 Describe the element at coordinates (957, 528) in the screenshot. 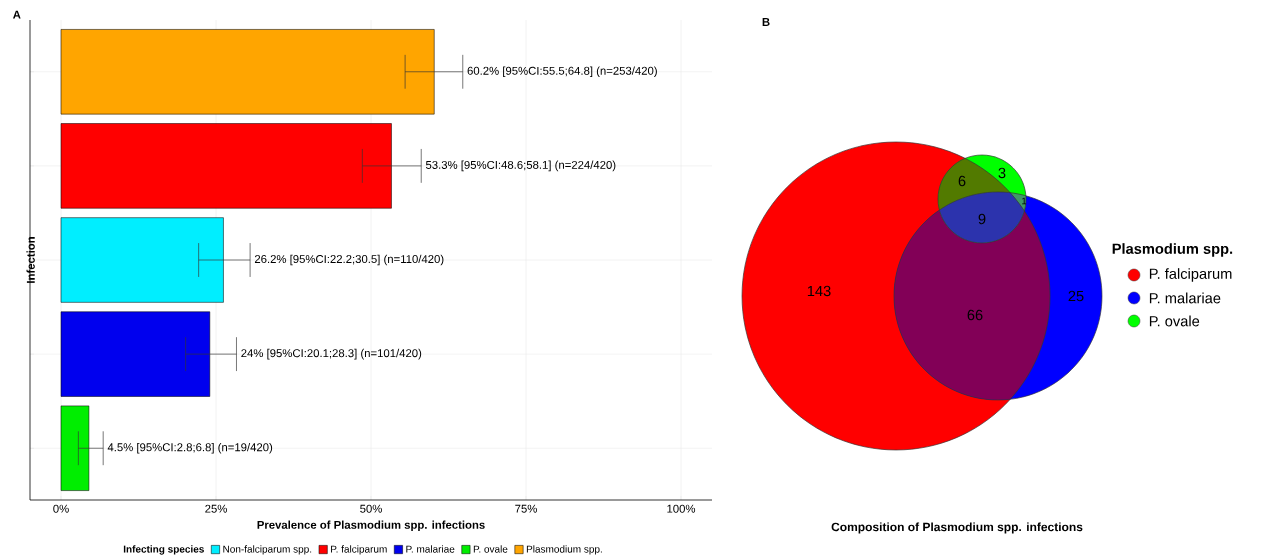

I see `text: Composition of Plasmodium spp. infections` at that location.